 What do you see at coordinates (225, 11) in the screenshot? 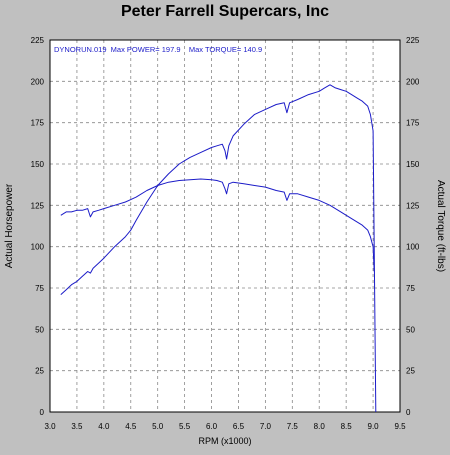
I see `chart-title: Peter Farrell Supercars, Inc` at bounding box center [225, 11].